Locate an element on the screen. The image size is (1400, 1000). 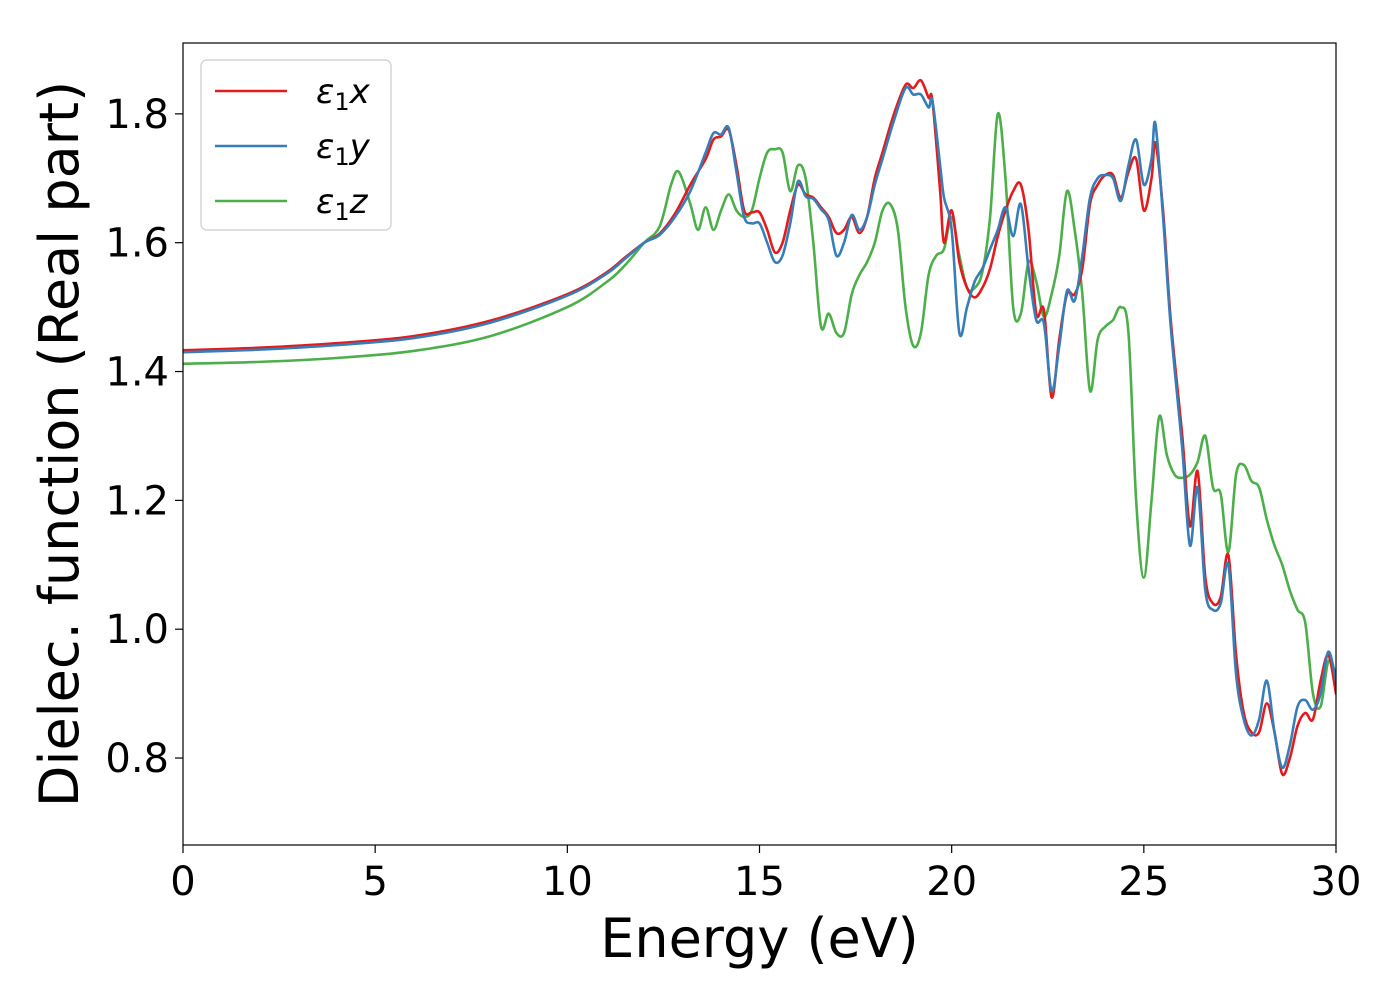
x-axis-ticks: 0 5 10 15 20 25 30 is located at coordinates (765, 875).